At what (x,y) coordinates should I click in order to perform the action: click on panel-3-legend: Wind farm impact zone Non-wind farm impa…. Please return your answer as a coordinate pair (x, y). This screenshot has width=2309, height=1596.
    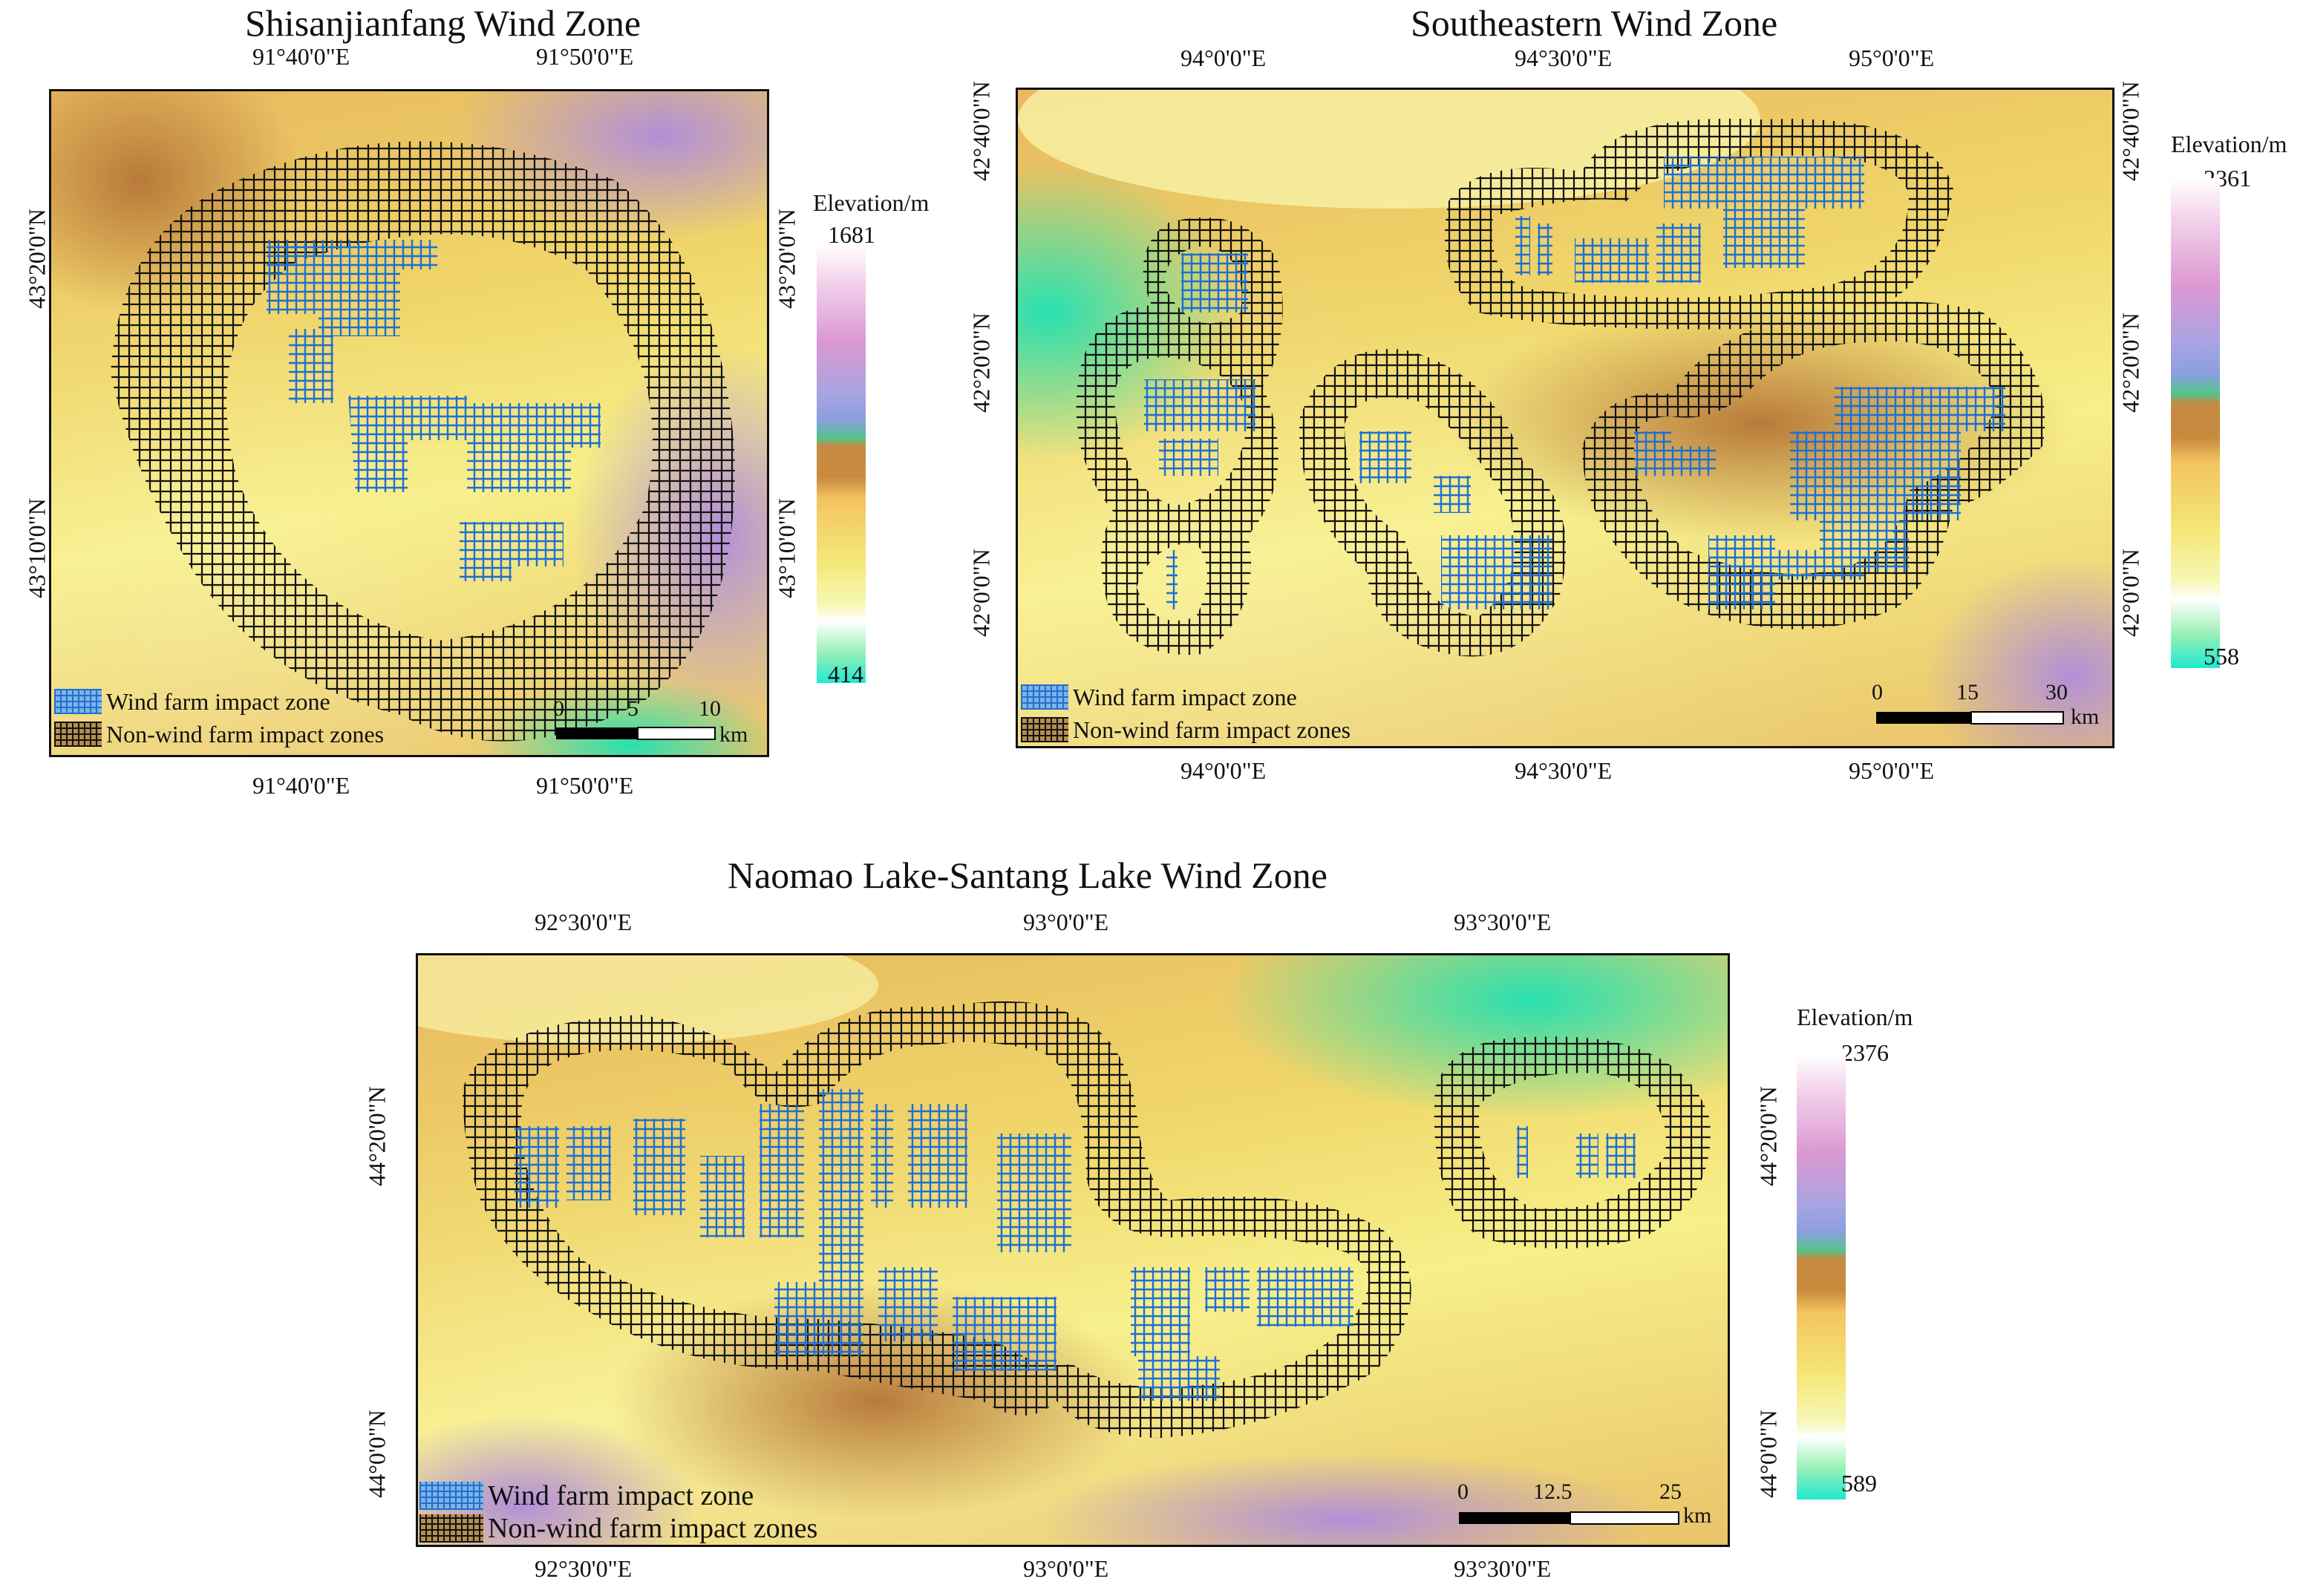
    Looking at the image, I should click on (618, 1512).